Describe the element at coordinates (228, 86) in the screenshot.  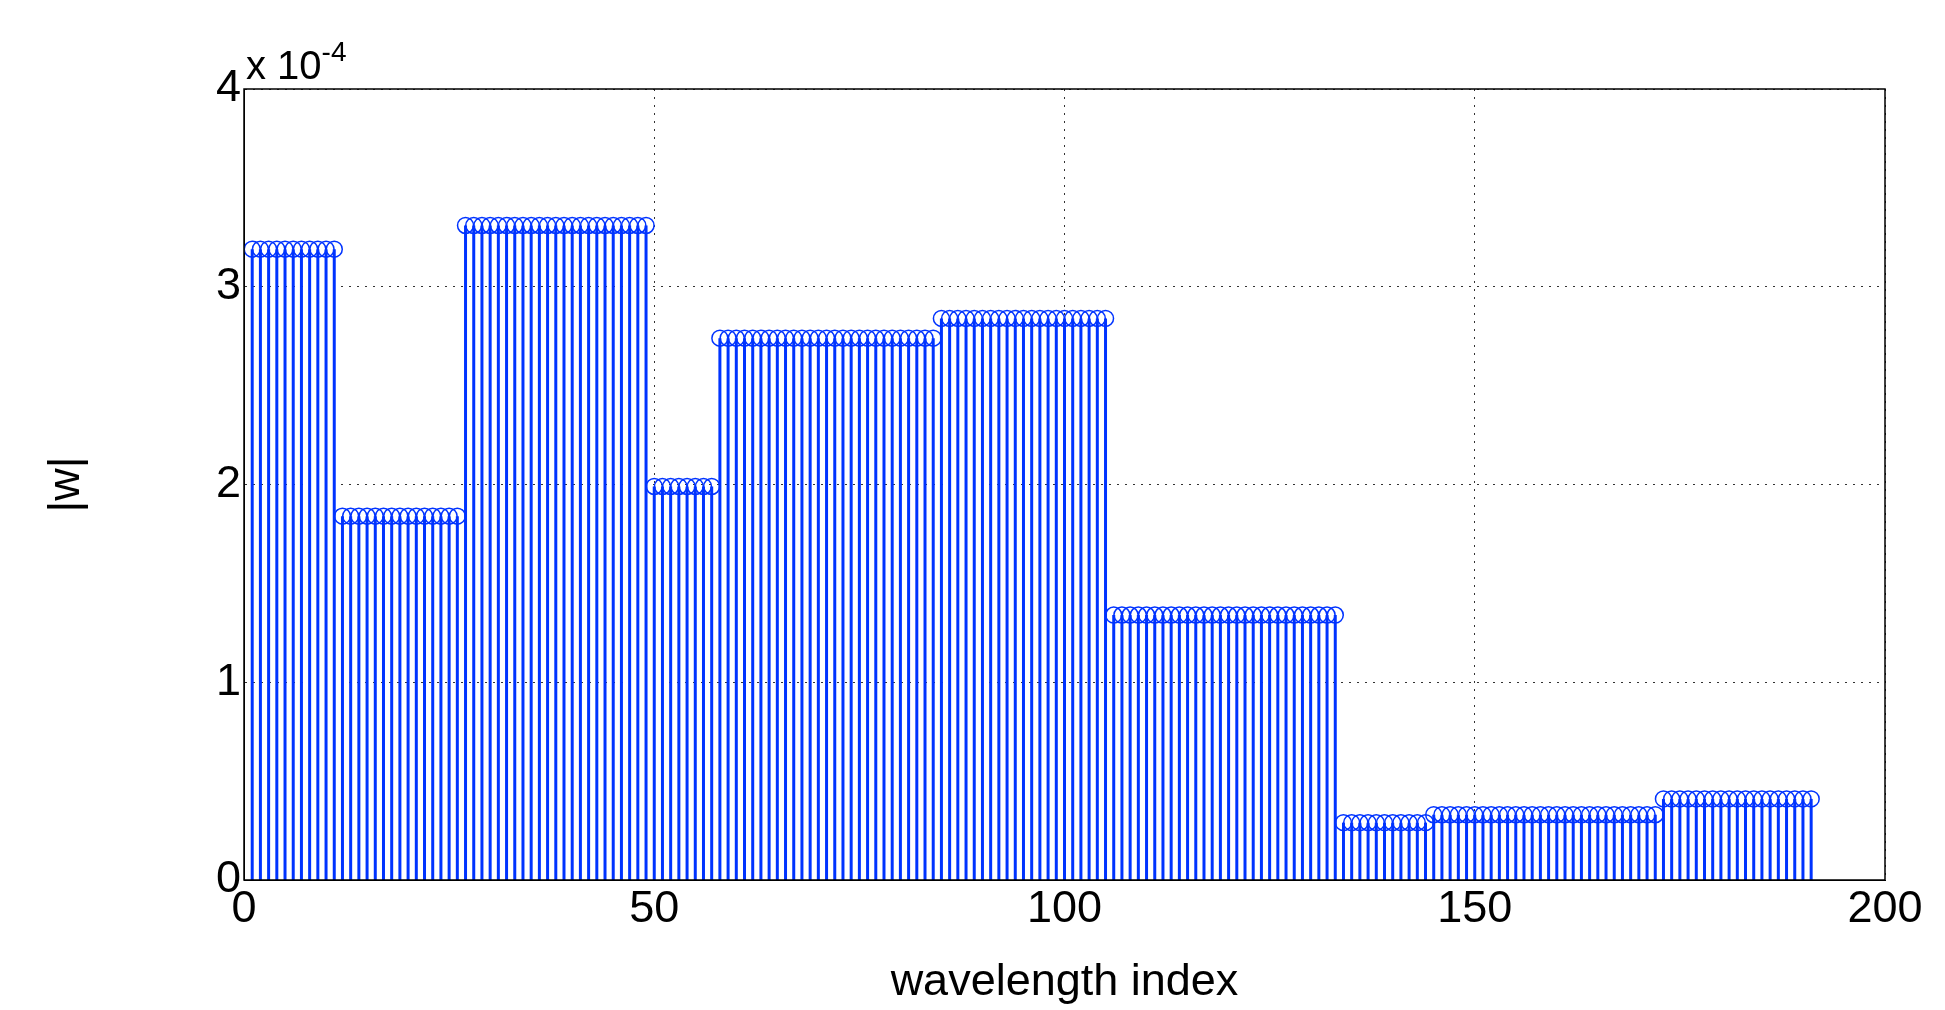
I see `y-tick-label: 4` at that location.